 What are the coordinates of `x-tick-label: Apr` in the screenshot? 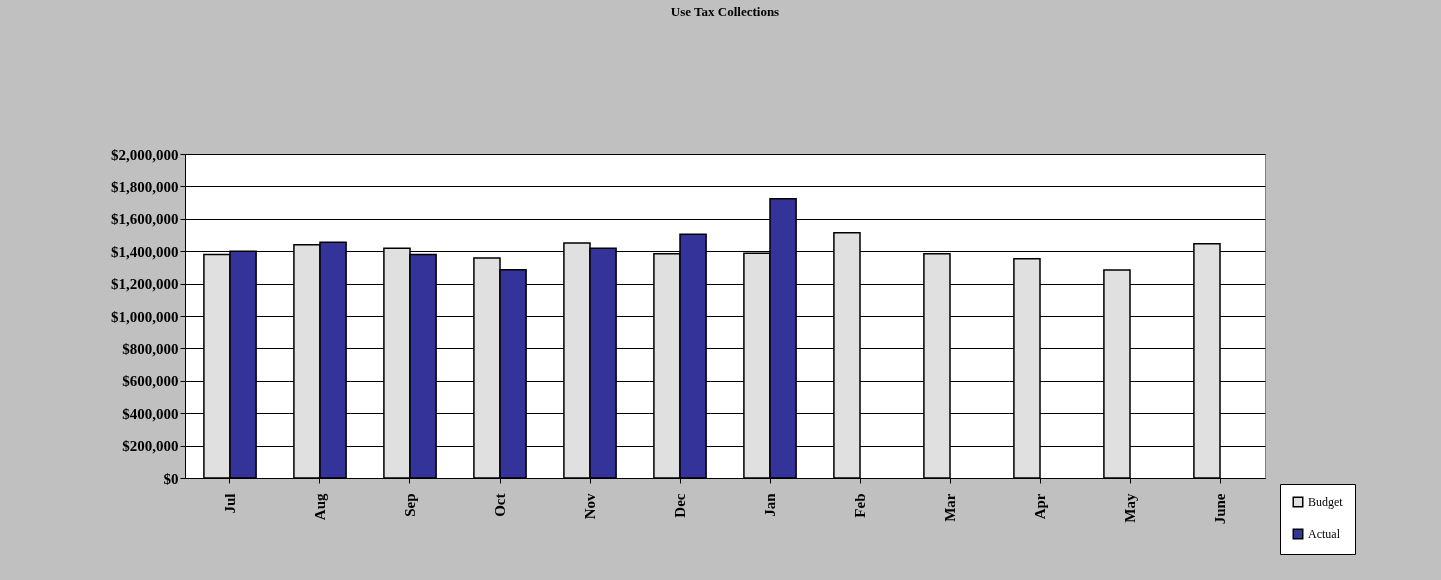 It's located at (1040, 506).